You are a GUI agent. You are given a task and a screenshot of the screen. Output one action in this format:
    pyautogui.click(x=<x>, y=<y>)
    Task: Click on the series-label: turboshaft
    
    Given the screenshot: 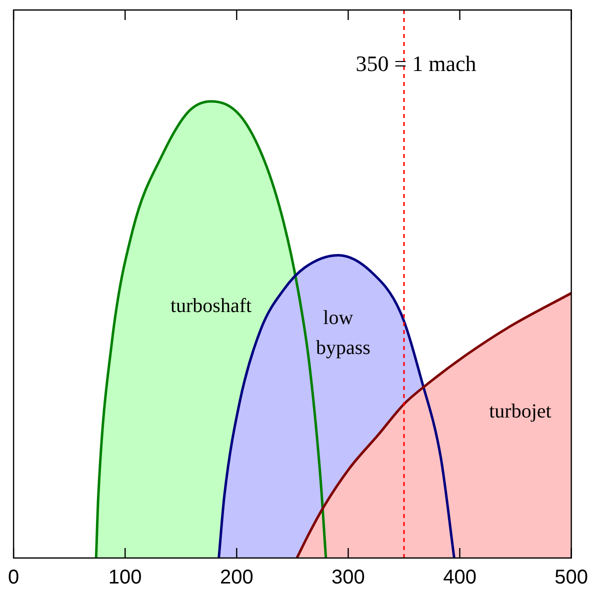 What is the action you would take?
    pyautogui.click(x=211, y=306)
    